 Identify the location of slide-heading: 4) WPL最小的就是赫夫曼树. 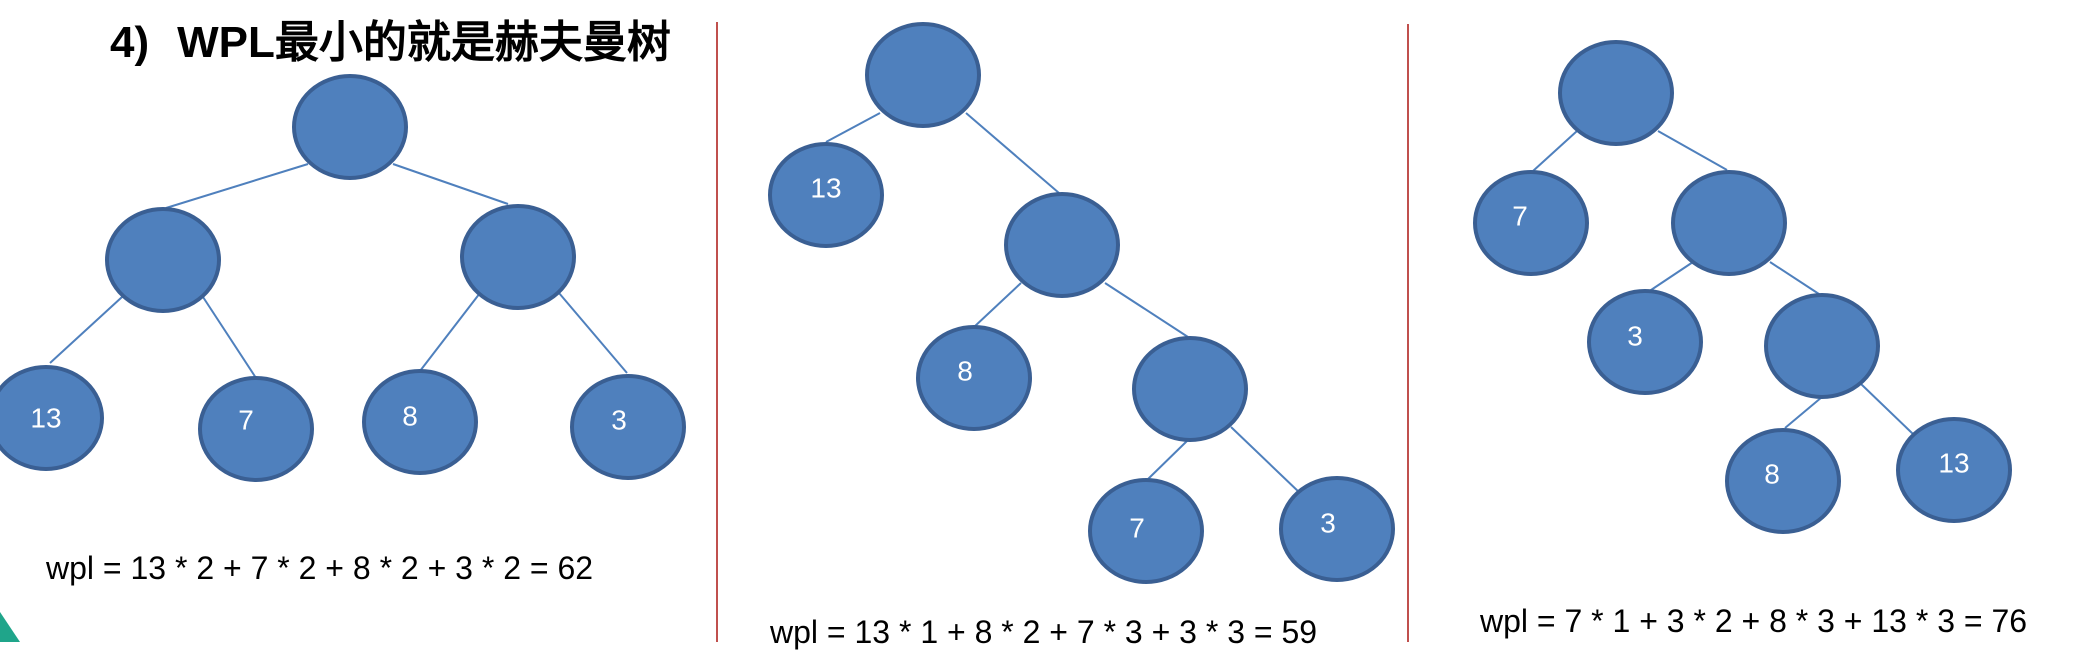
(390, 38).